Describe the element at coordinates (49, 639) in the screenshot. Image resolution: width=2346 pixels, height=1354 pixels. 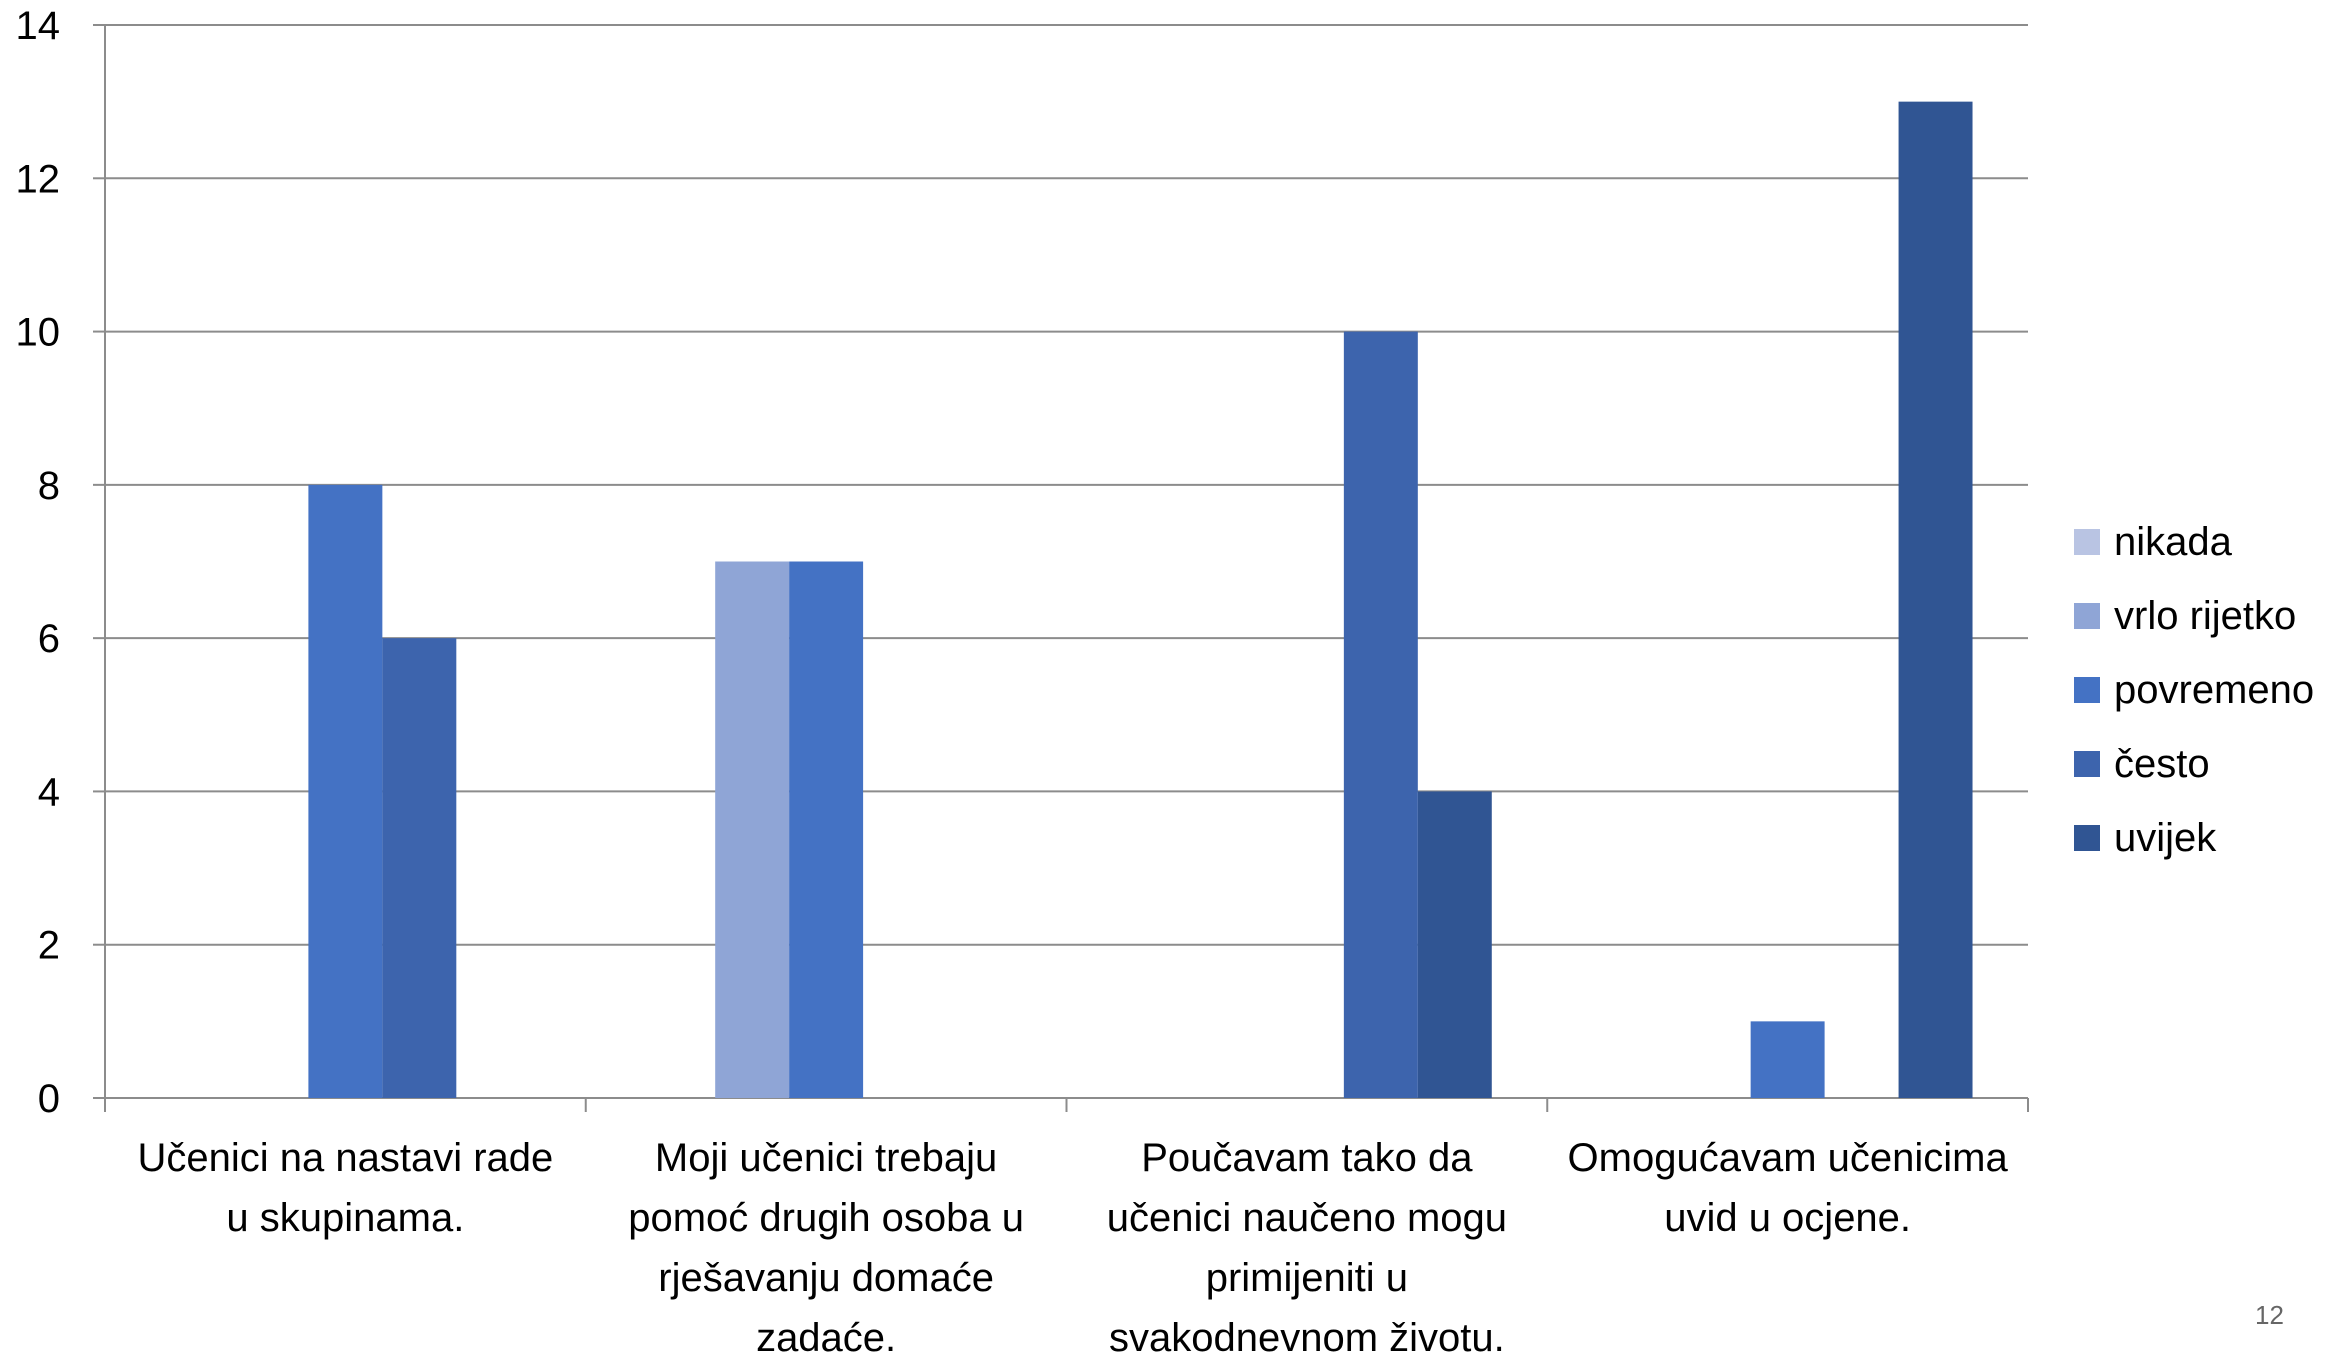
I see `y-tick-label: 6` at that location.